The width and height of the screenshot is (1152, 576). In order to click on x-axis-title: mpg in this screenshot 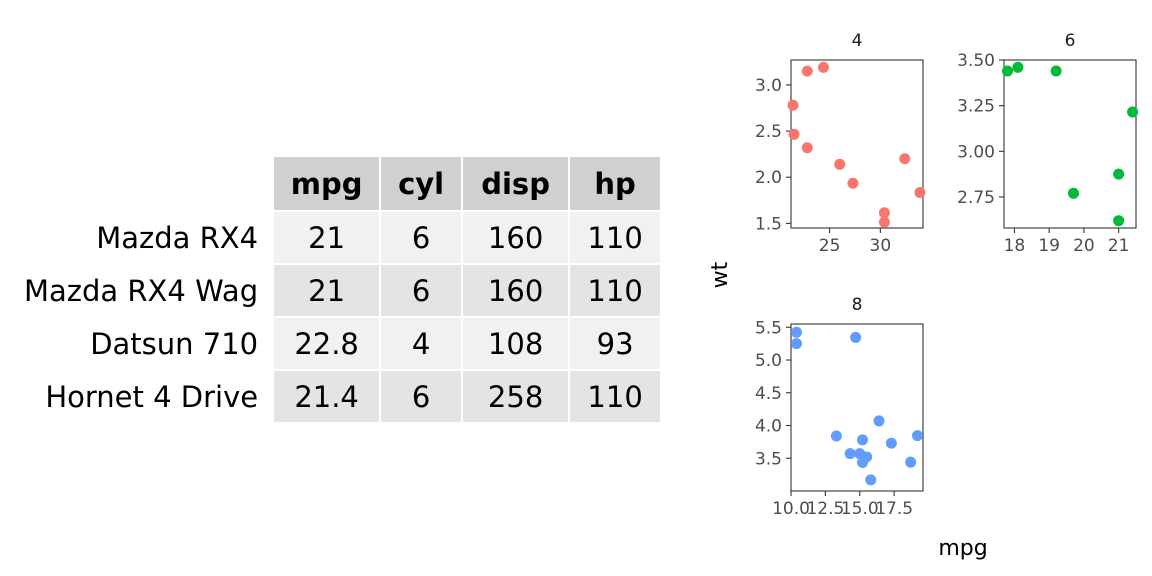, I will do `click(962, 548)`.